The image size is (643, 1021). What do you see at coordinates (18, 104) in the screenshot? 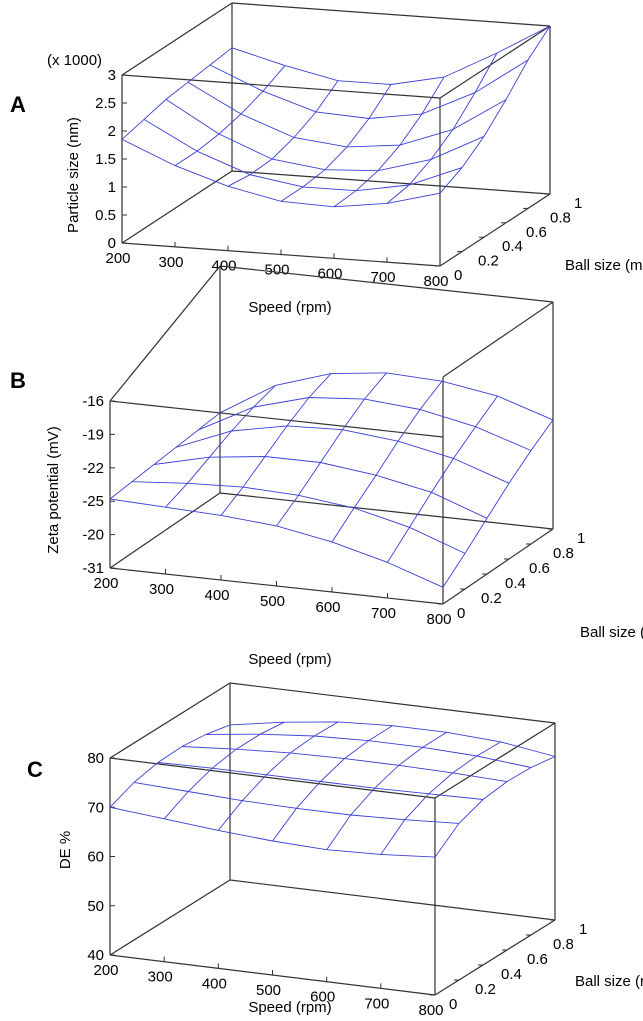
I see `panel-letter: A` at bounding box center [18, 104].